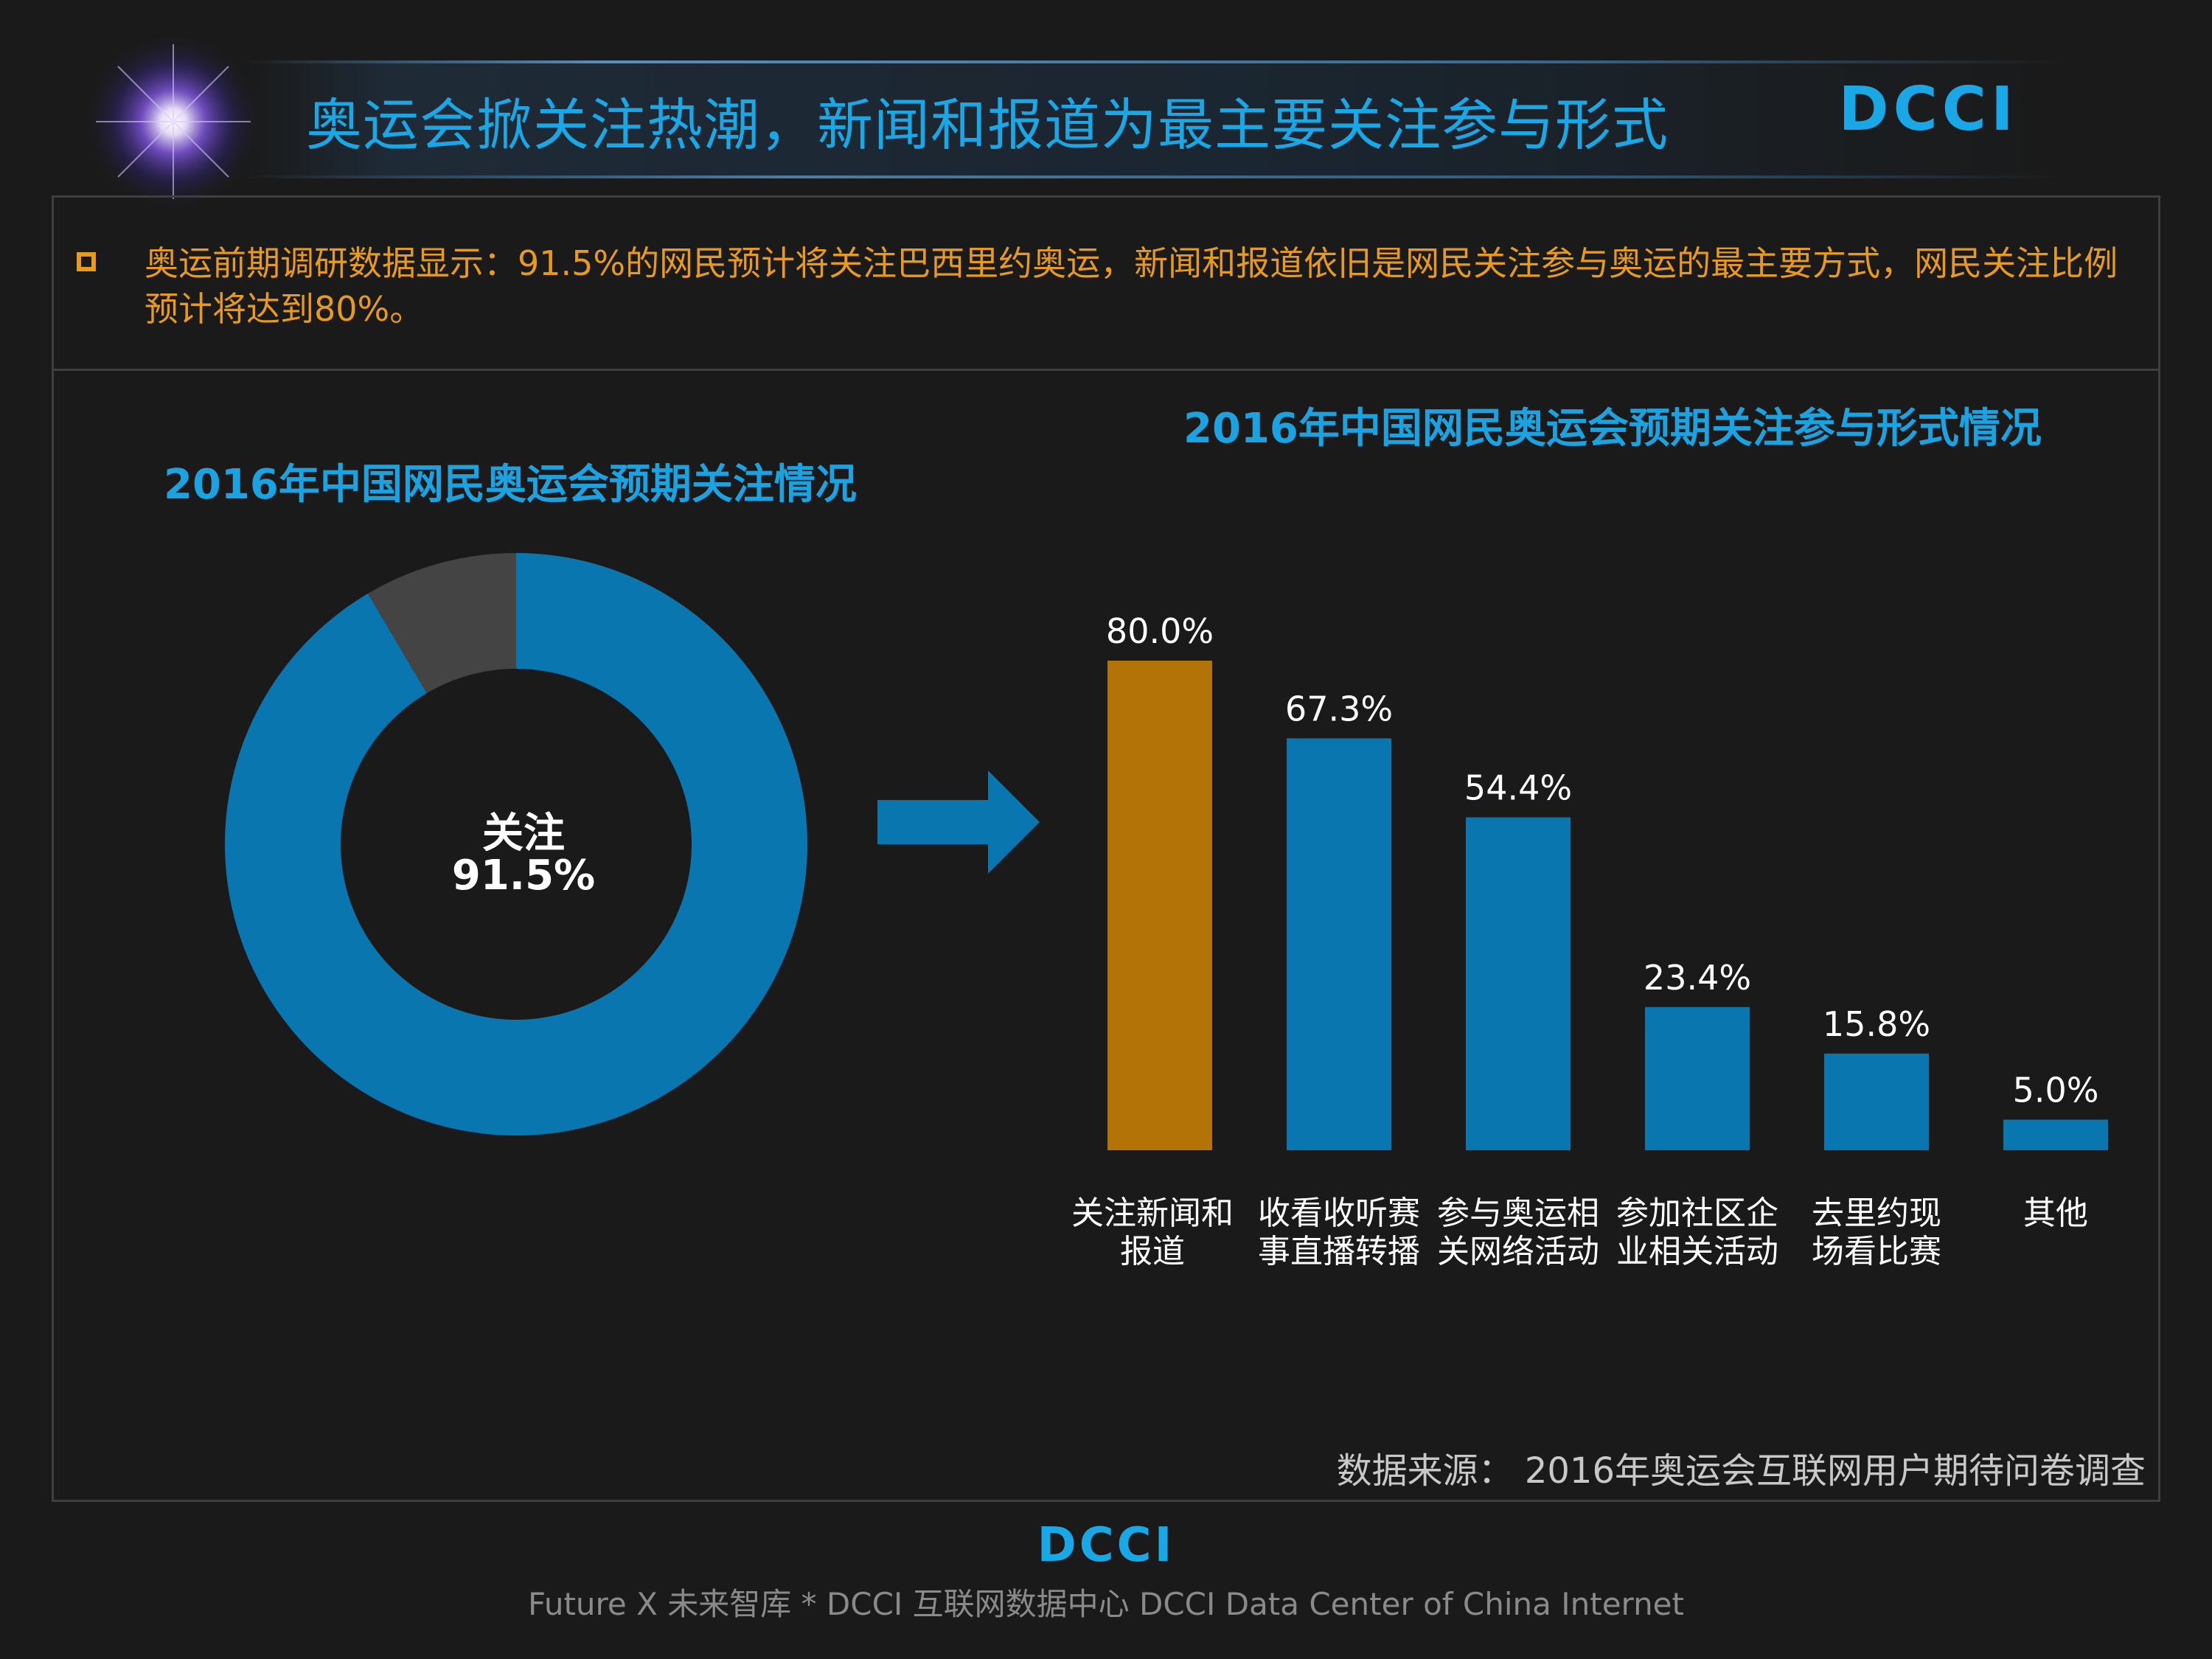 This screenshot has width=2212, height=1659. Describe the element at coordinates (1152, 1213) in the screenshot. I see `category-label-0-0: 关注新闻和` at that location.